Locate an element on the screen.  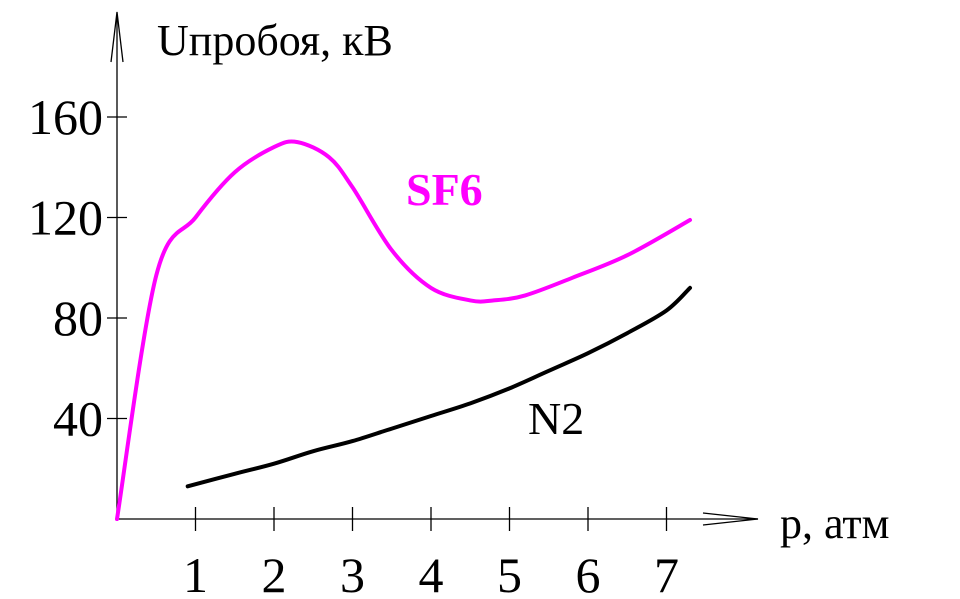
x-tick-label: 5 is located at coordinates (509, 573).